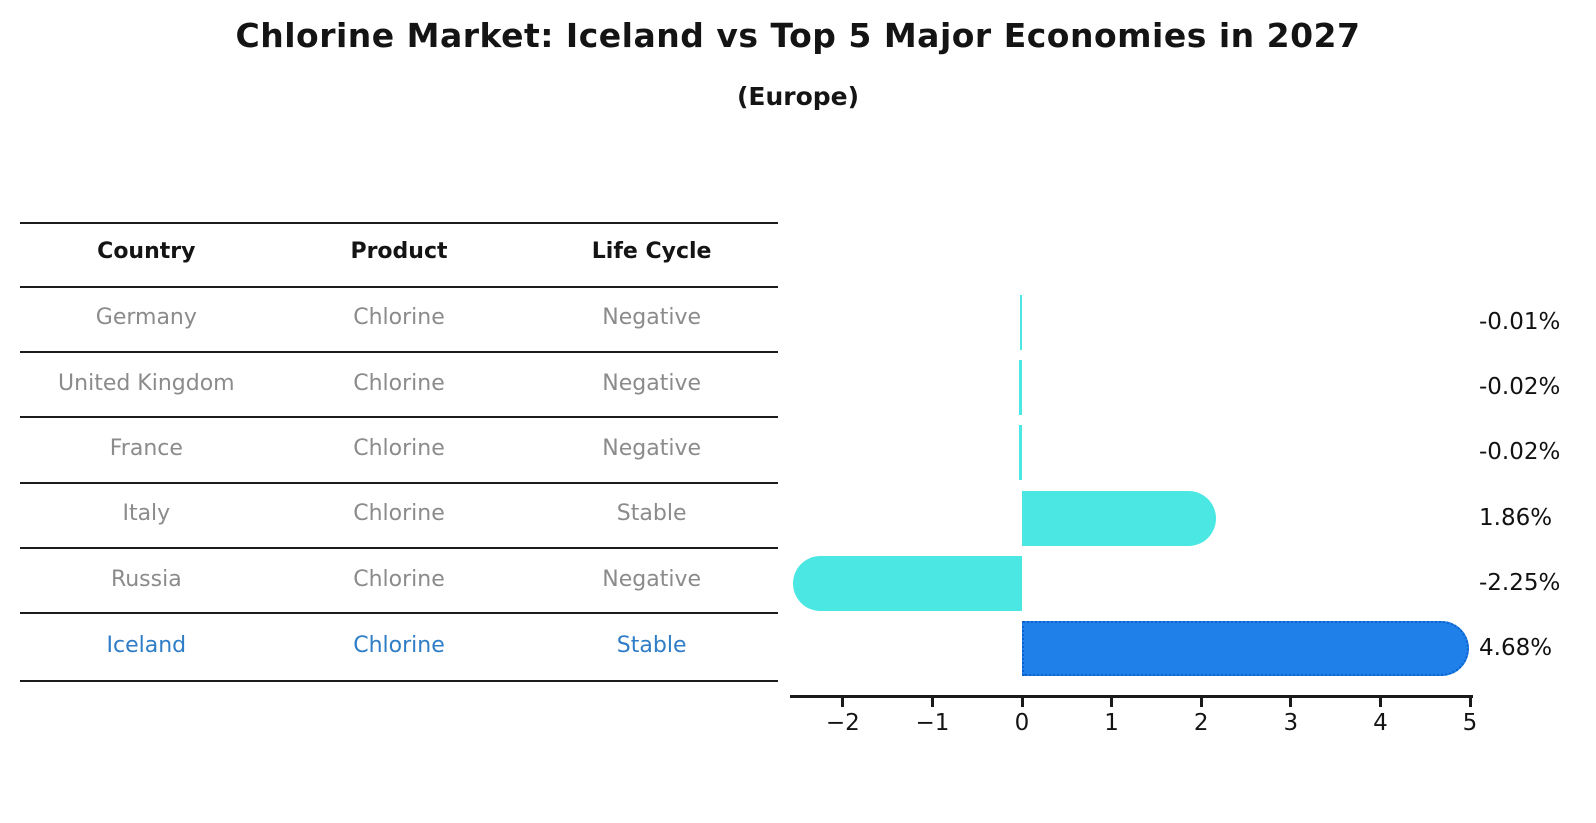 This screenshot has width=1596, height=823. What do you see at coordinates (1520, 583) in the screenshot?
I see `value-label: -2.25%` at bounding box center [1520, 583].